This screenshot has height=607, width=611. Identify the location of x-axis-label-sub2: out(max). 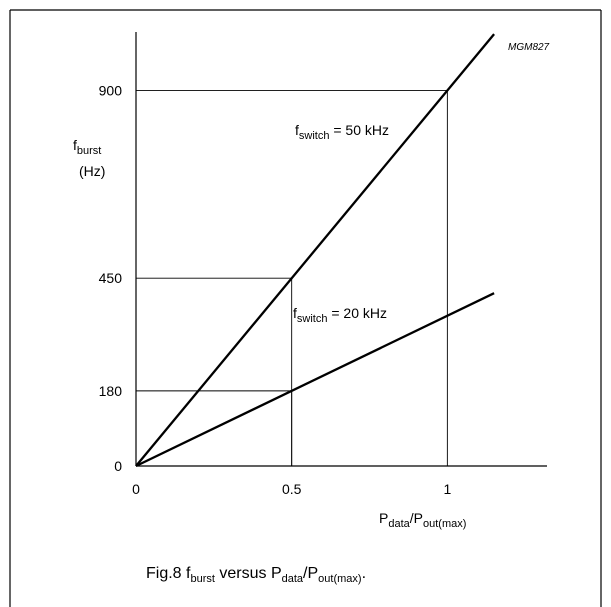
(444, 524).